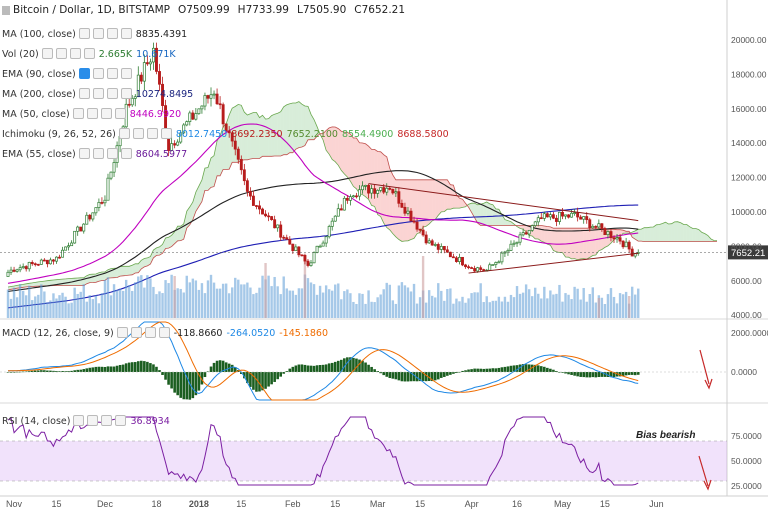 Image resolution: width=768 pixels, height=512 pixels. What do you see at coordinates (161, 154) in the screenshot?
I see `indicator-value: 8604.5977` at bounding box center [161, 154].